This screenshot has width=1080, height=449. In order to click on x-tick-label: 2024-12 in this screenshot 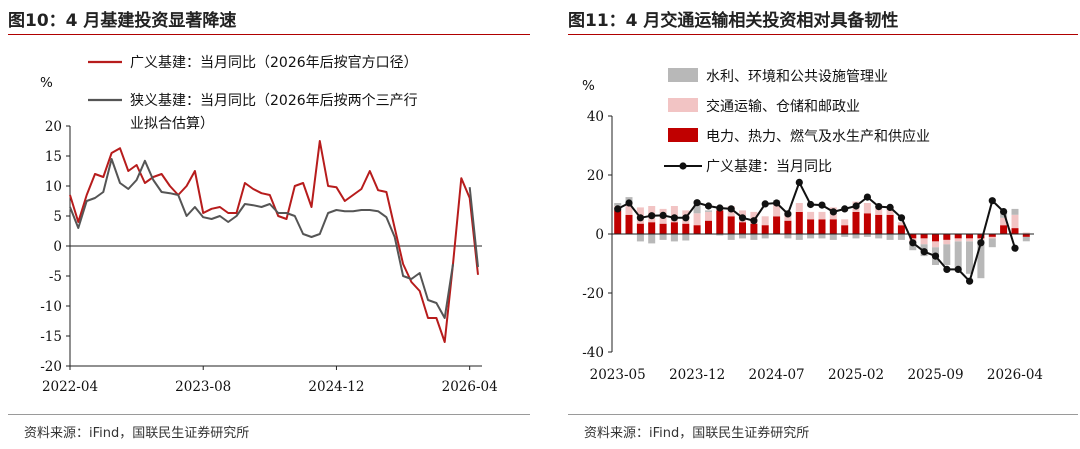, I will do `click(336, 387)`.